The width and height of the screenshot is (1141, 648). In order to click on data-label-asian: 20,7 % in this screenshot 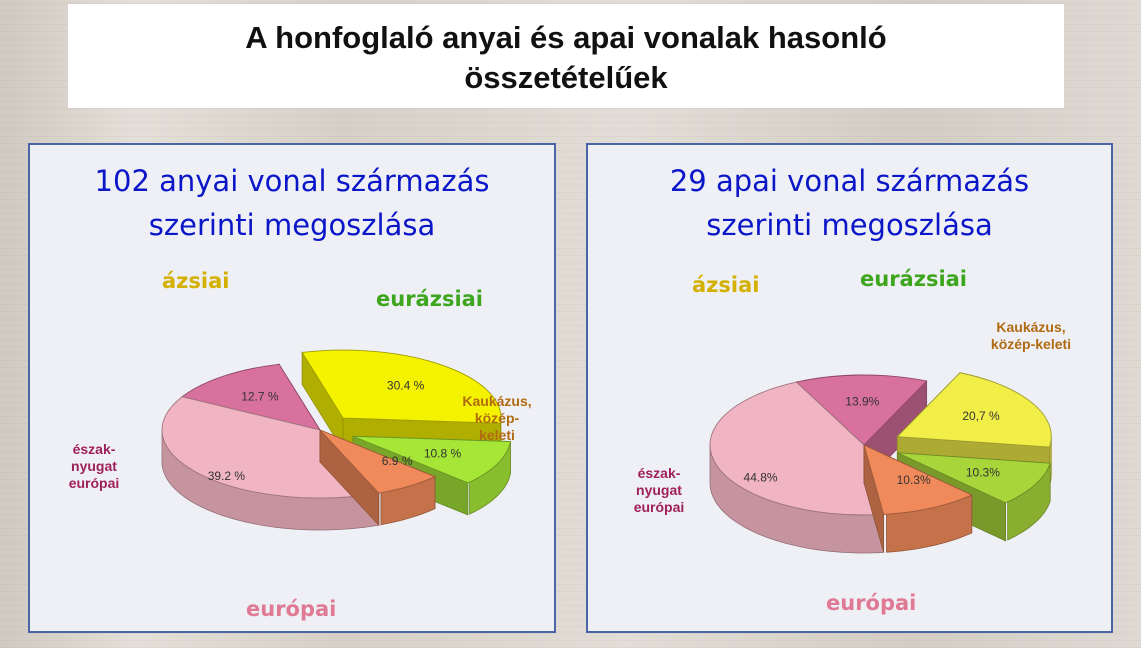, I will do `click(981, 416)`.